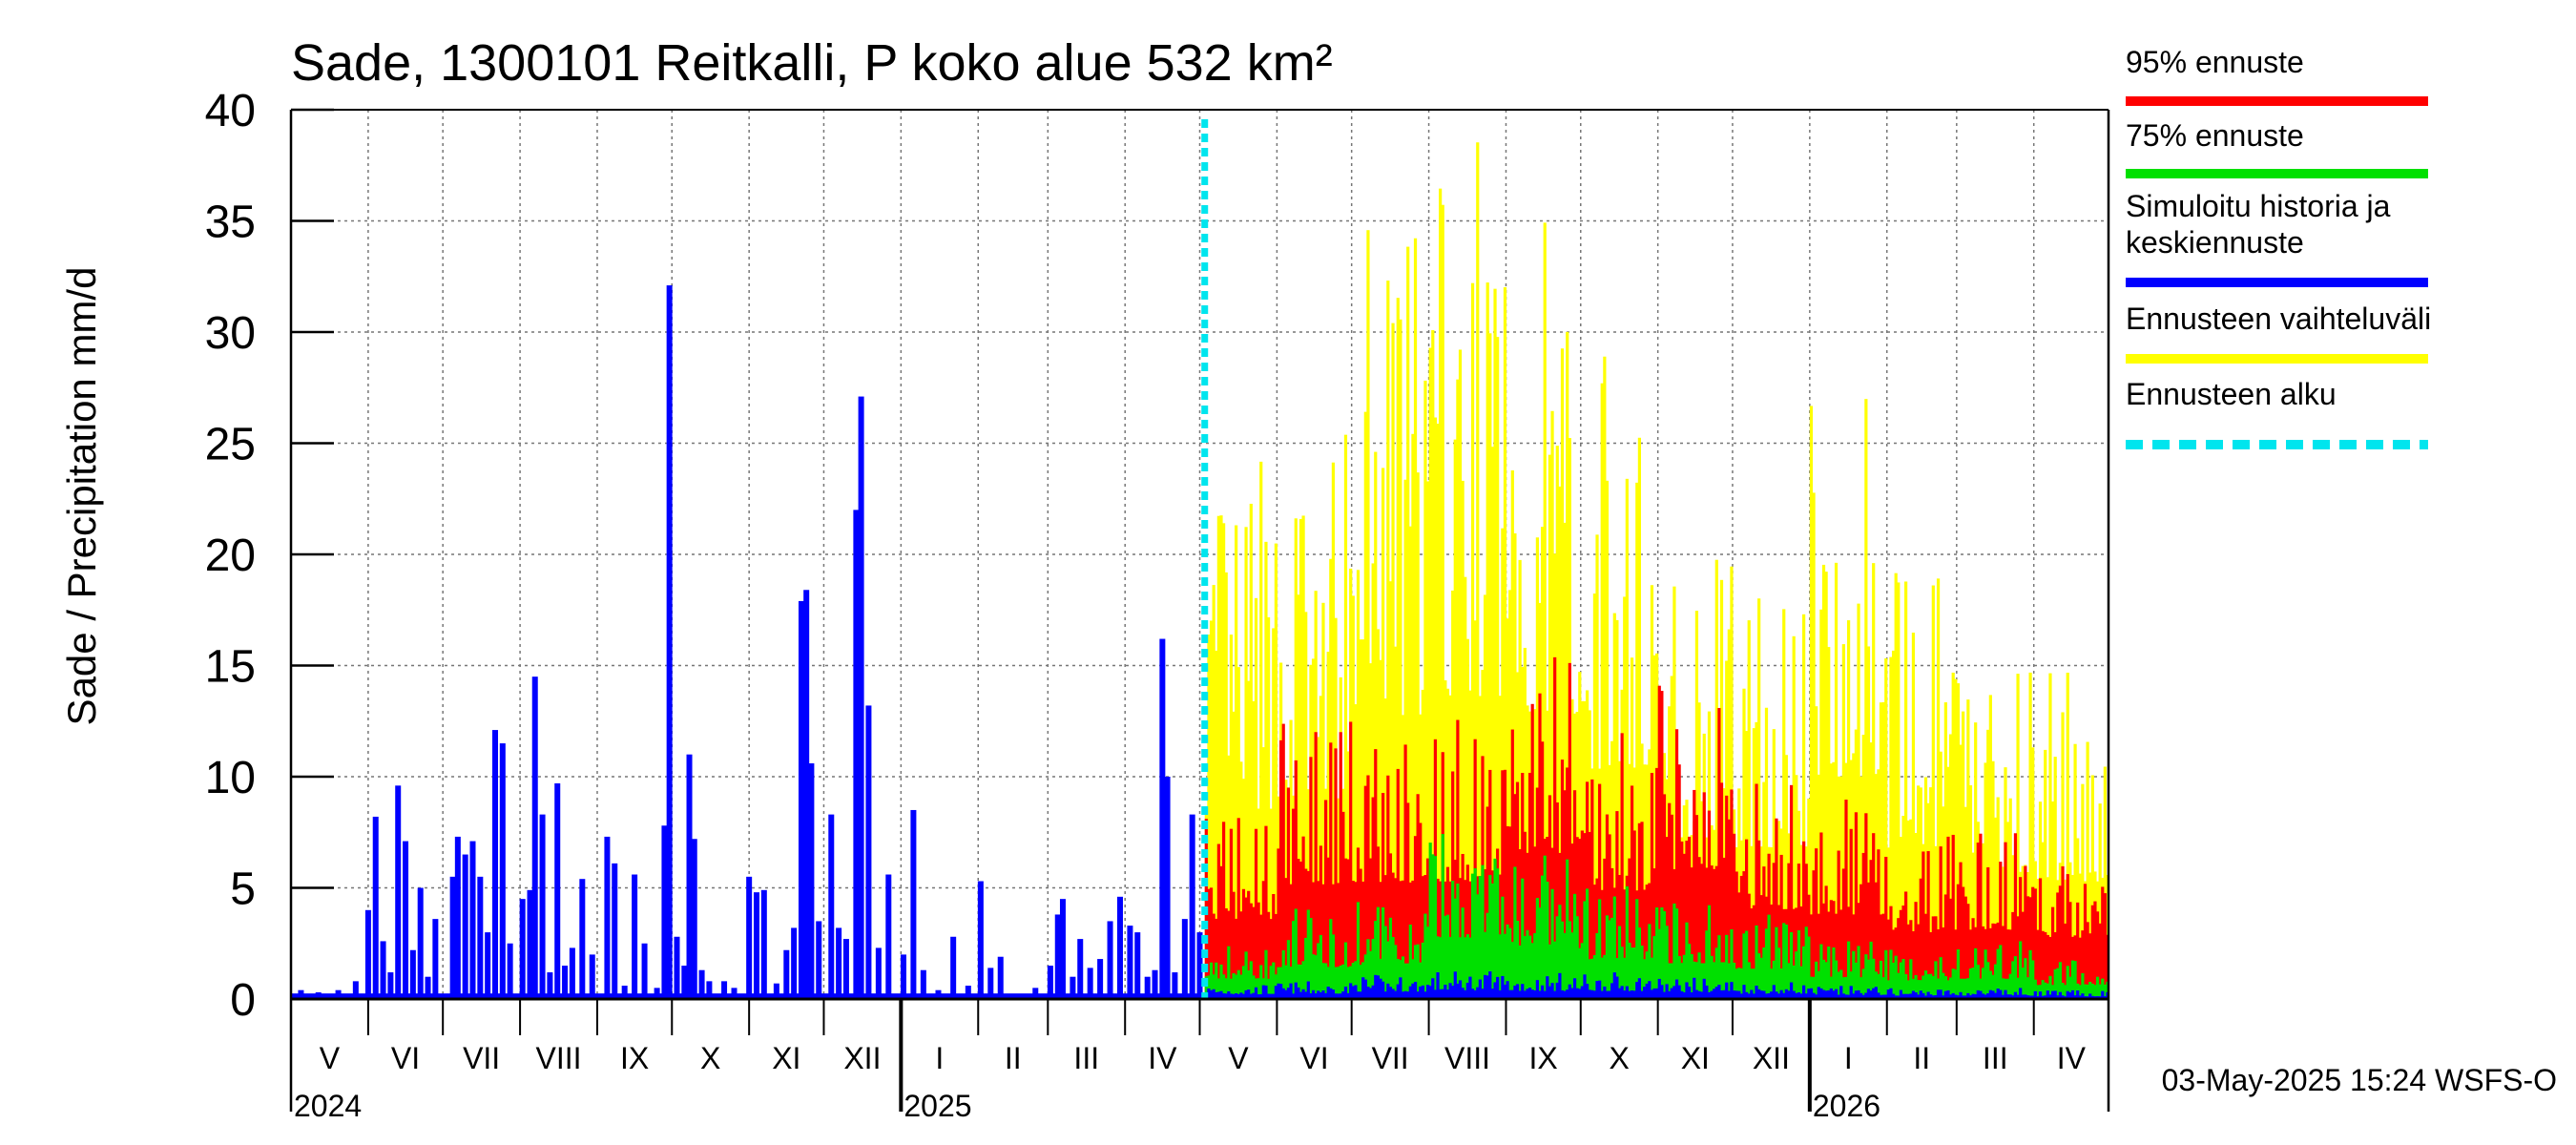  Describe the element at coordinates (230, 111) in the screenshot. I see `y-tick-label: 40` at that location.